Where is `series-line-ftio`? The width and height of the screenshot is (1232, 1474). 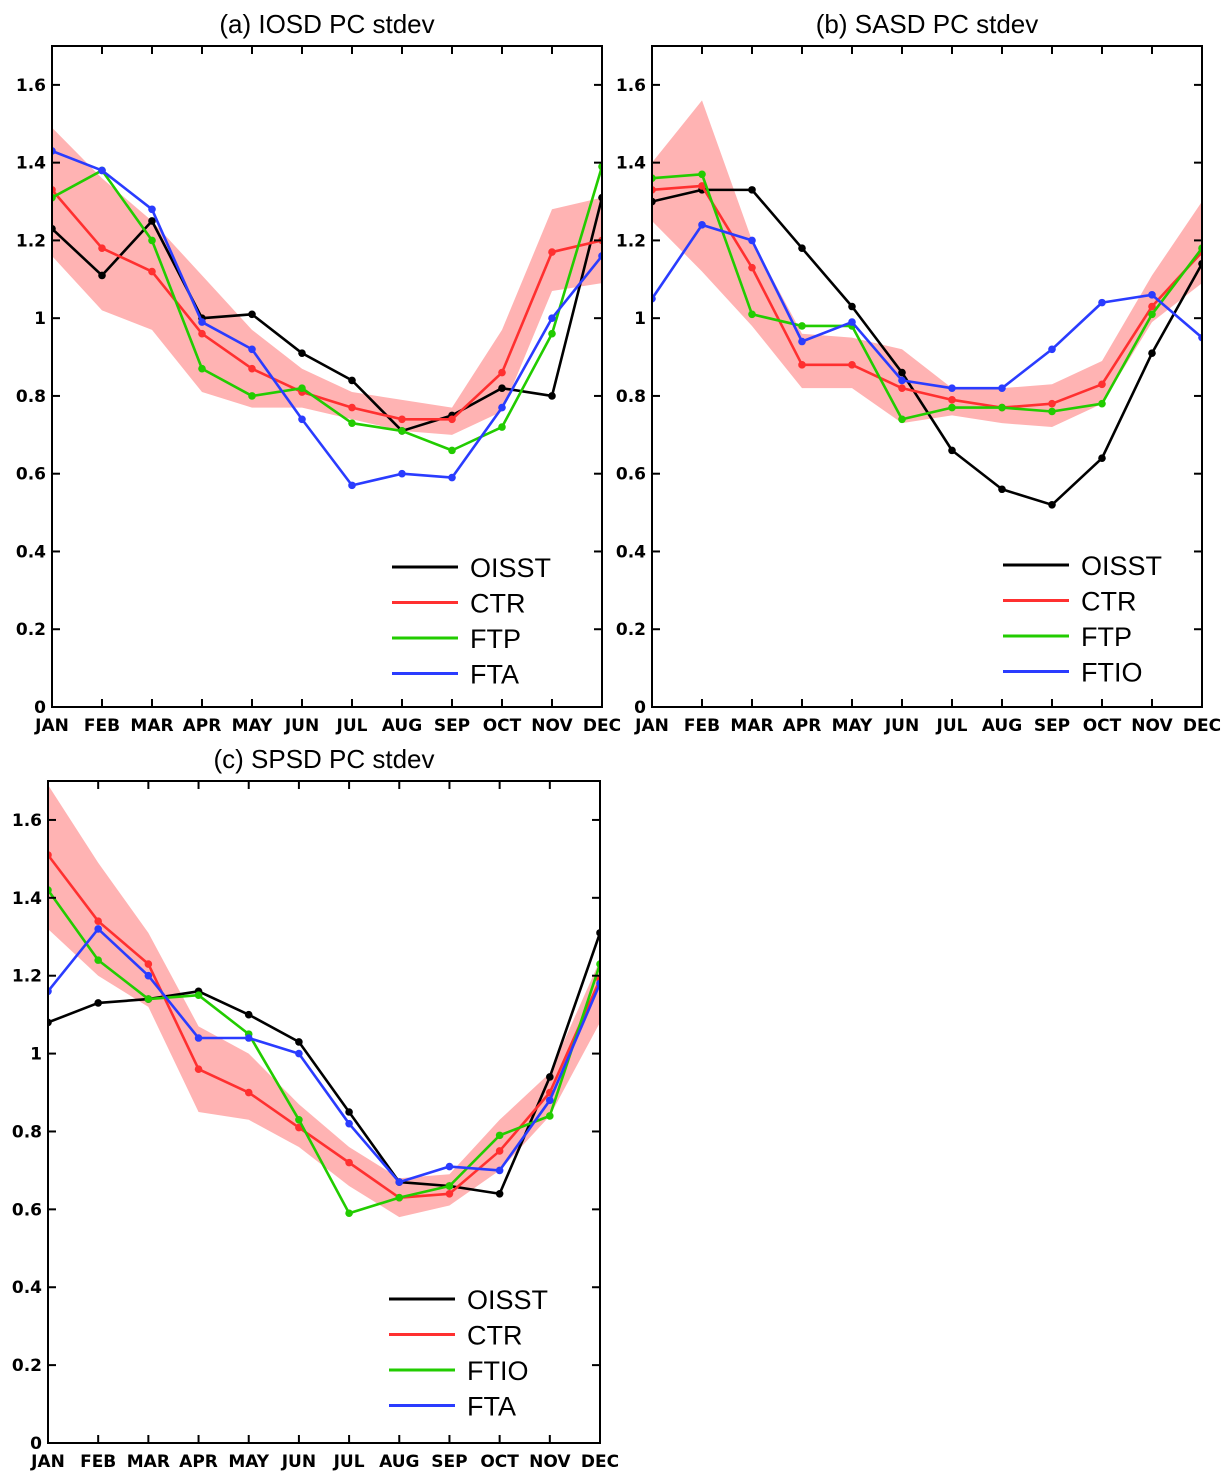
series-line-ftio is located at coordinates (927, 306).